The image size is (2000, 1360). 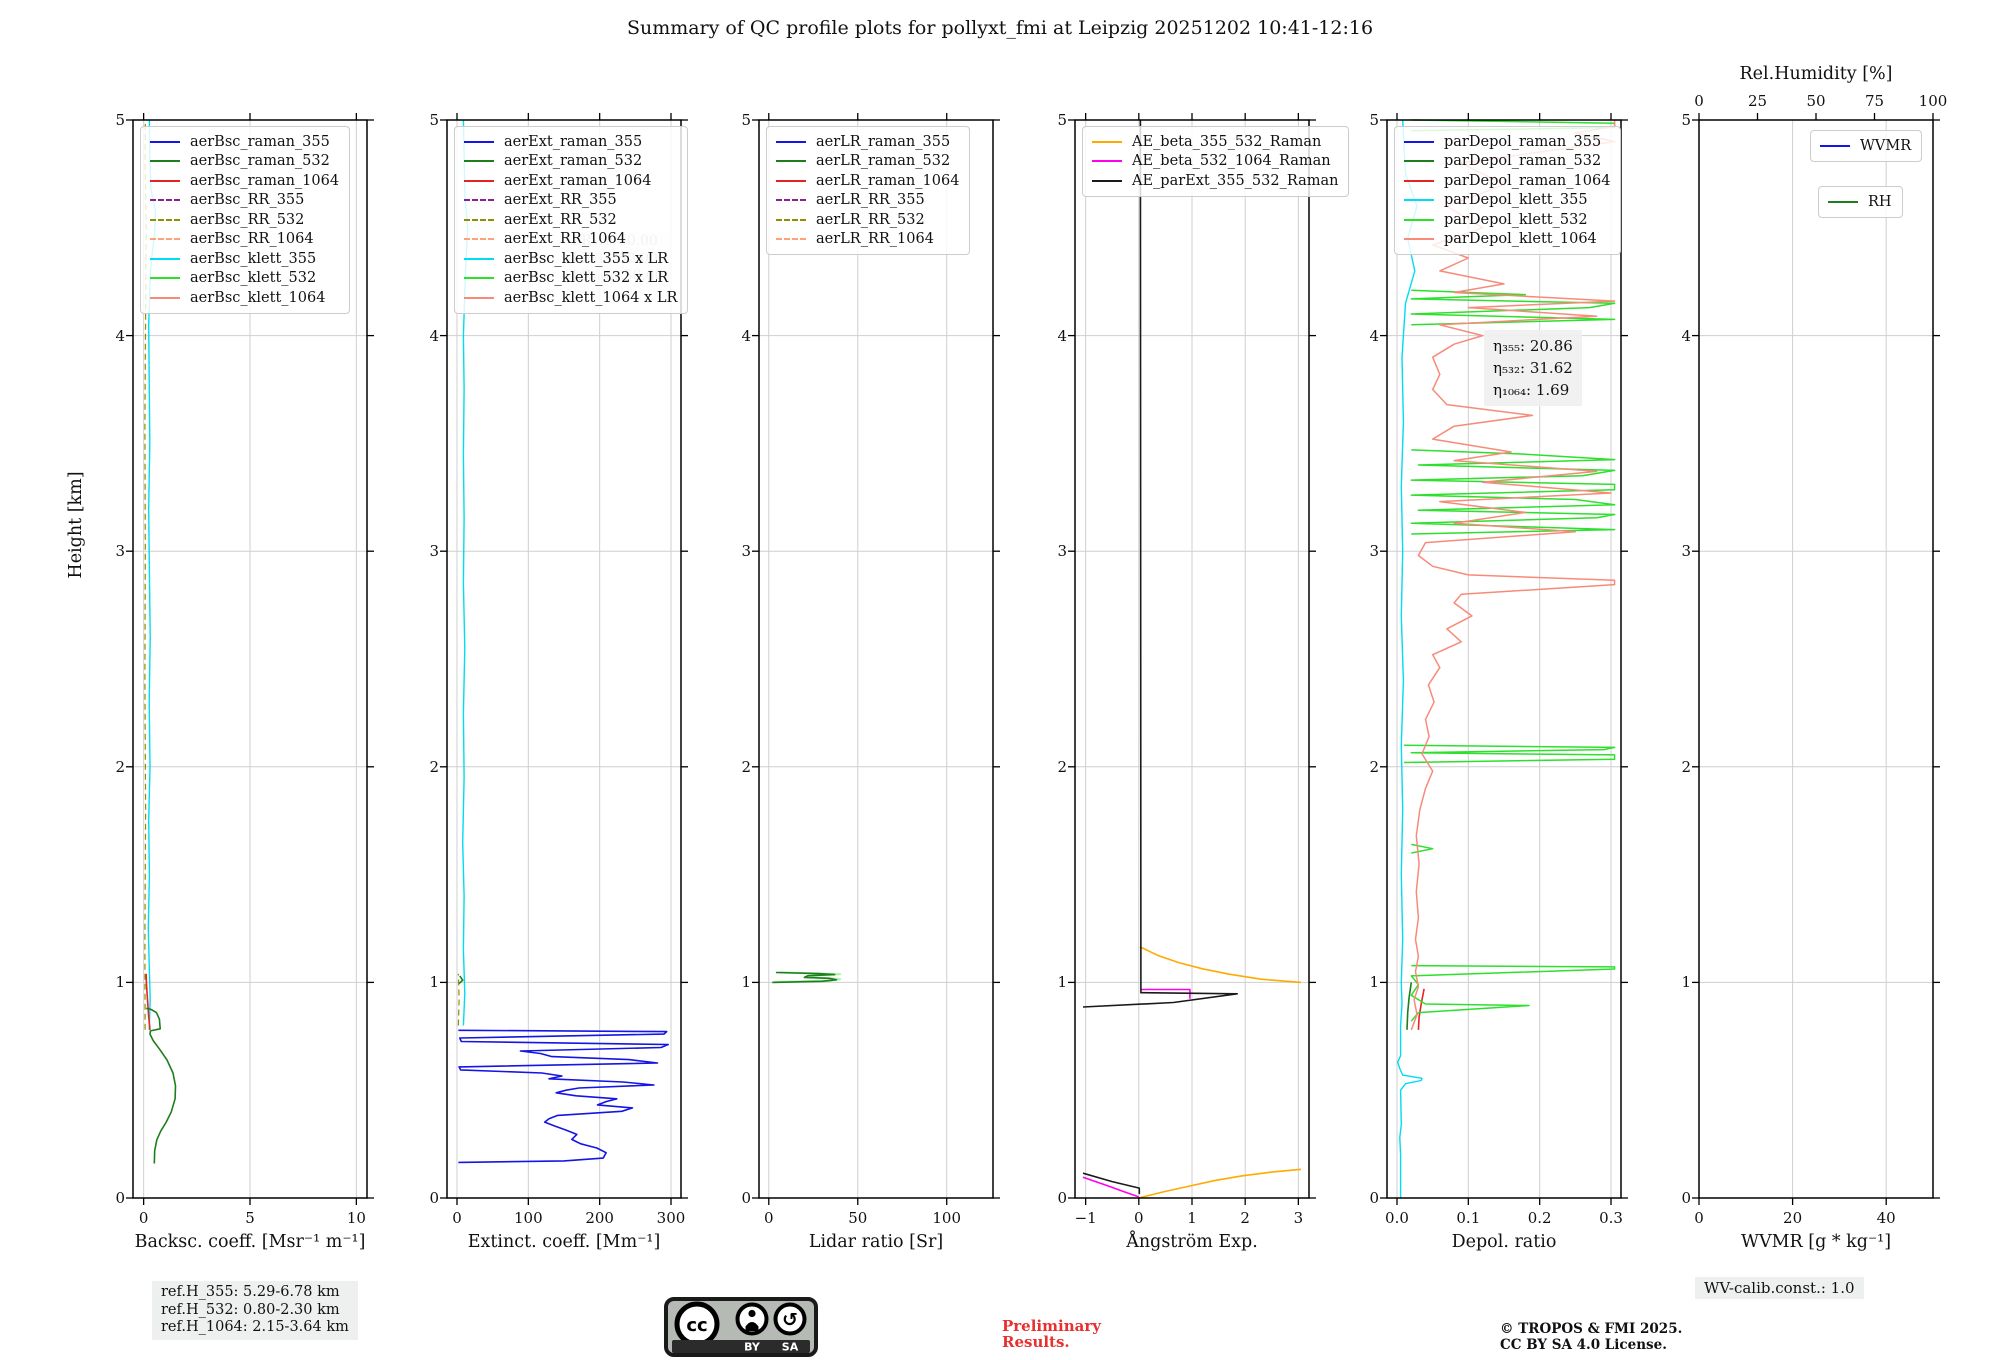 I want to click on legend-entry: aerExt_RR_1064, so click(x=570, y=240).